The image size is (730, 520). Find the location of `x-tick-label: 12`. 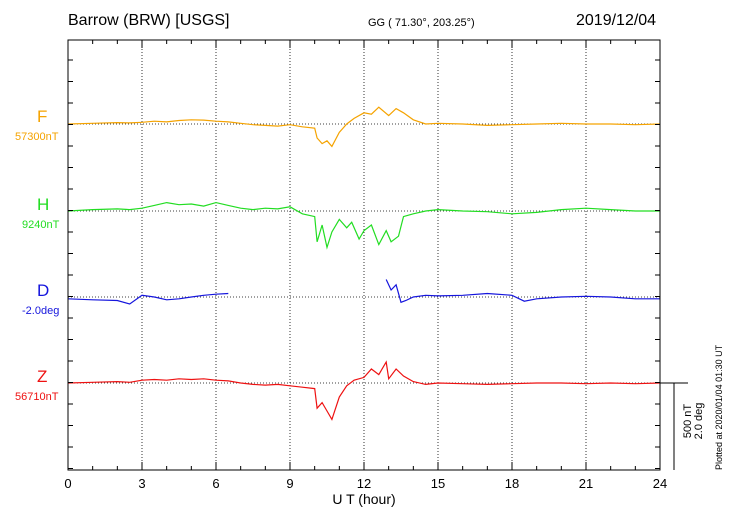

x-tick-label: 12 is located at coordinates (364, 483).